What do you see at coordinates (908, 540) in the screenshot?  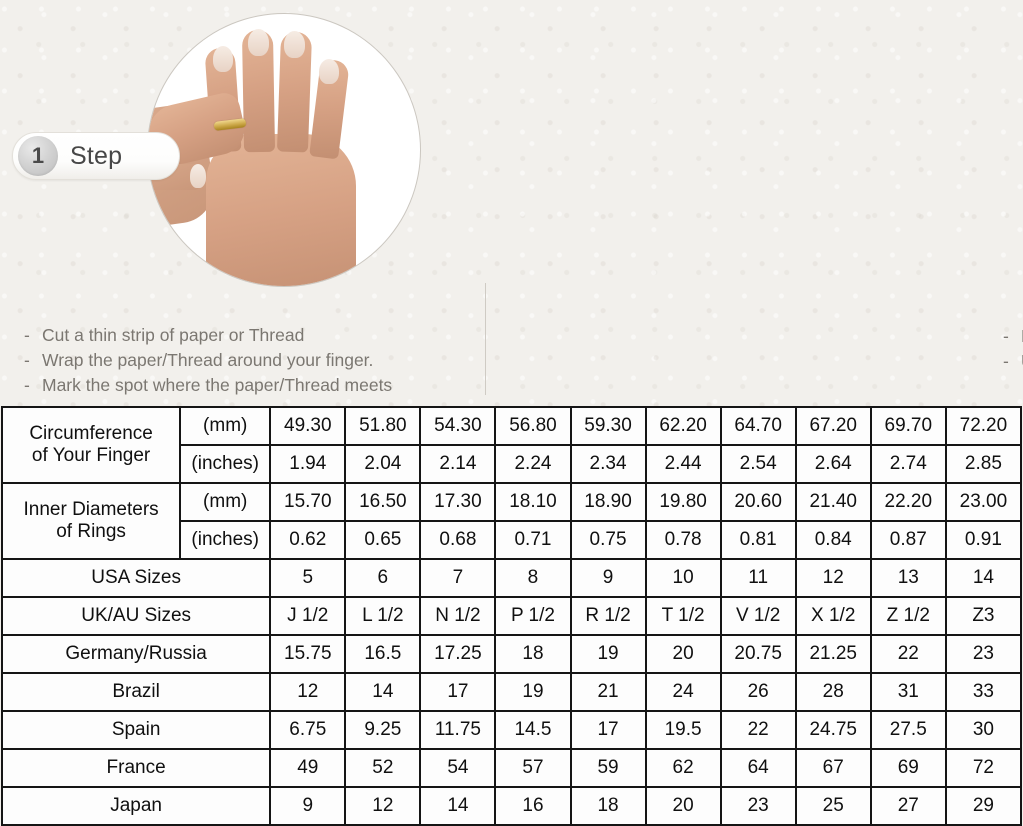 I see `table-cell: 0.87` at bounding box center [908, 540].